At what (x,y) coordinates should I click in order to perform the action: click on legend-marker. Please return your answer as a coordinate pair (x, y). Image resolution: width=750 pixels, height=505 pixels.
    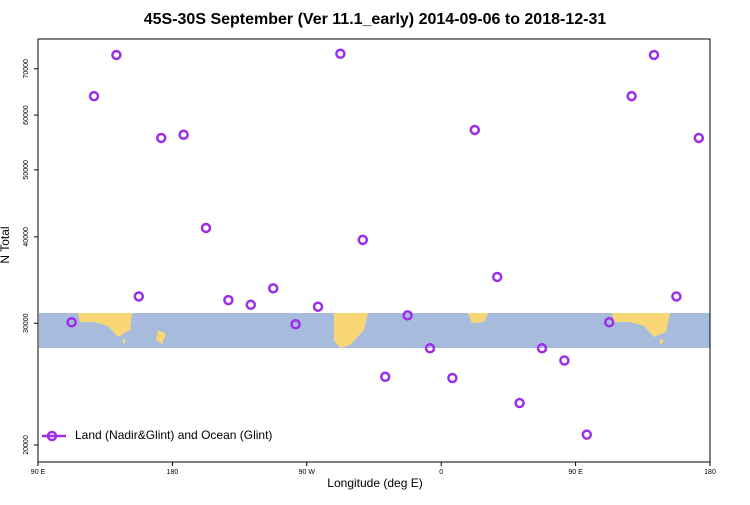
    Looking at the image, I should click on (52, 436).